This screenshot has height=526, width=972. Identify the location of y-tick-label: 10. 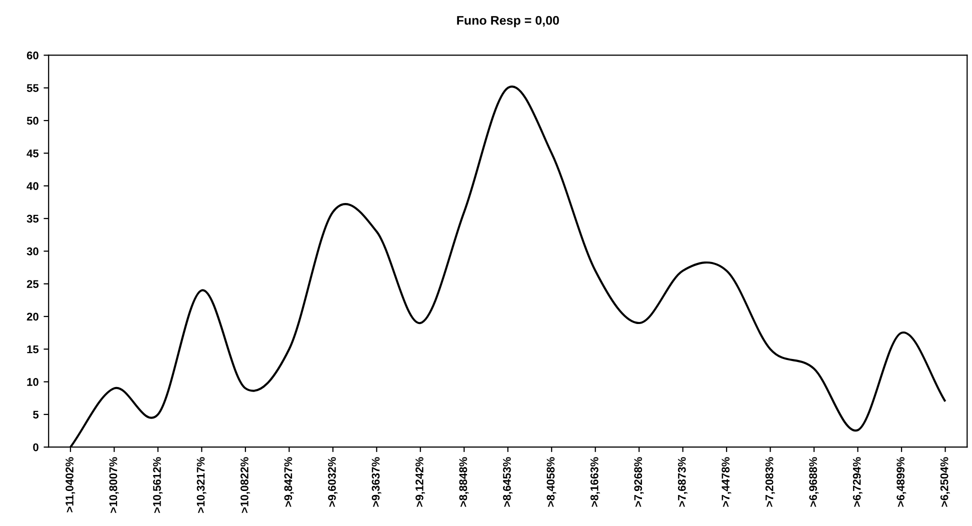
(32, 382).